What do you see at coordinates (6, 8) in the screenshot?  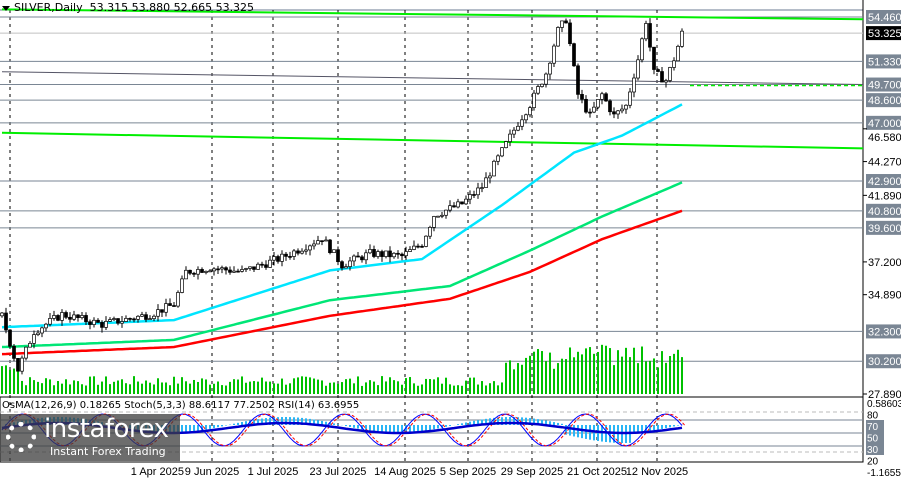 I see `dropdown-triangle-icon` at bounding box center [6, 8].